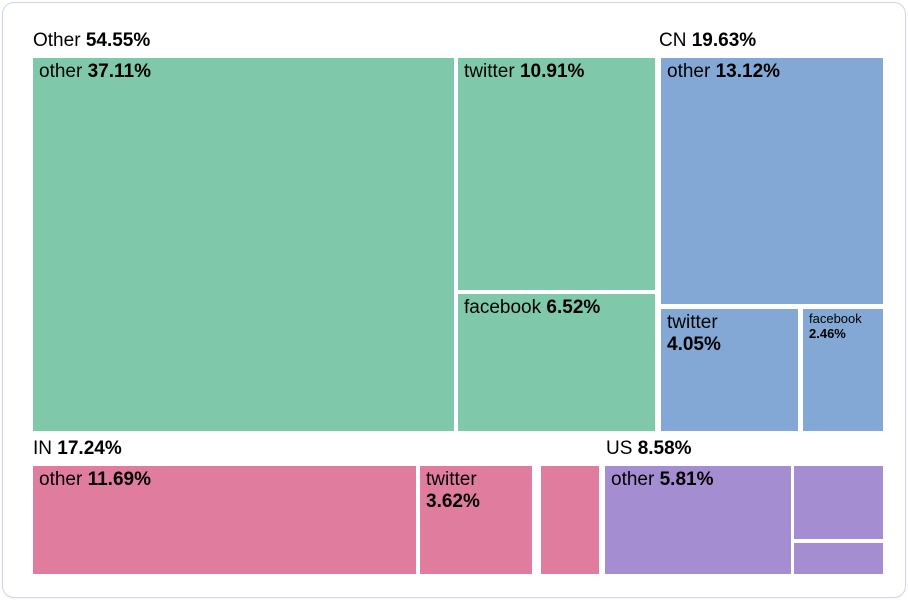 Image resolution: width=908 pixels, height=600 pixels. What do you see at coordinates (673, 40) in the screenshot?
I see `group-label: CN` at bounding box center [673, 40].